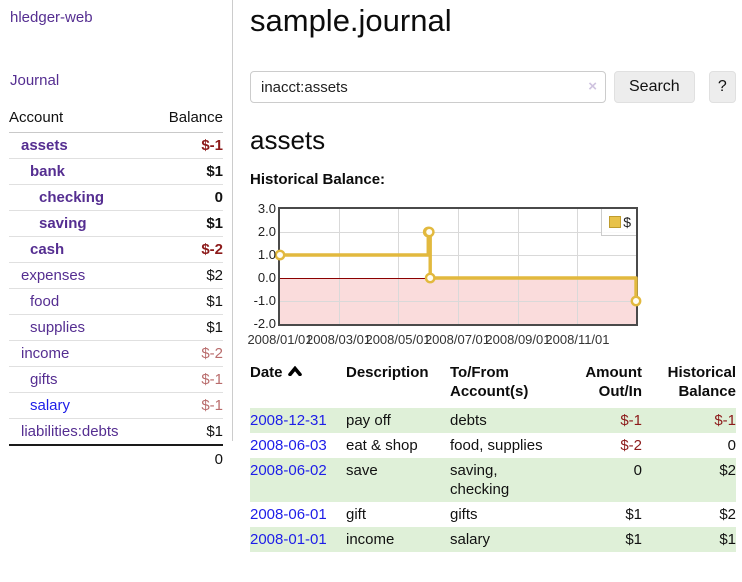 This screenshot has height=582, width=742. Describe the element at coordinates (288, 514) in the screenshot. I see `transaction-date-link: 2008-06-01` at that location.